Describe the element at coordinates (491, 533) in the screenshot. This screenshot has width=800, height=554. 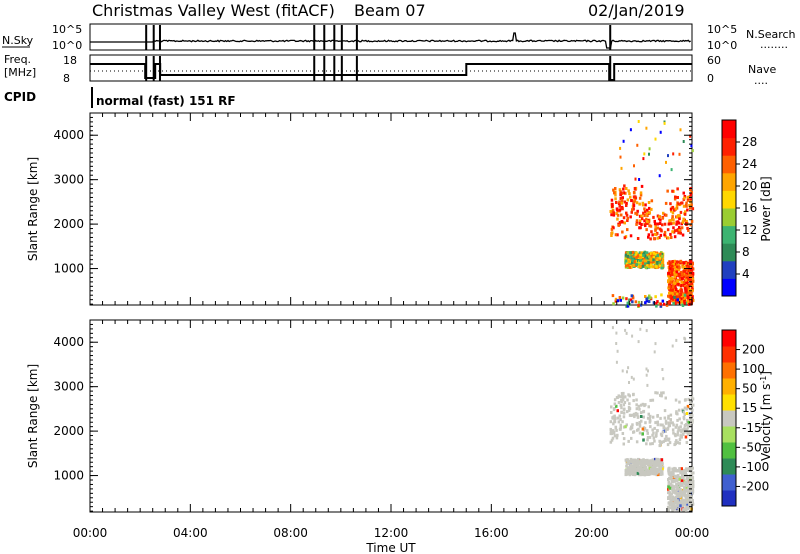
I see `x-tick-label: 16:00` at that location.